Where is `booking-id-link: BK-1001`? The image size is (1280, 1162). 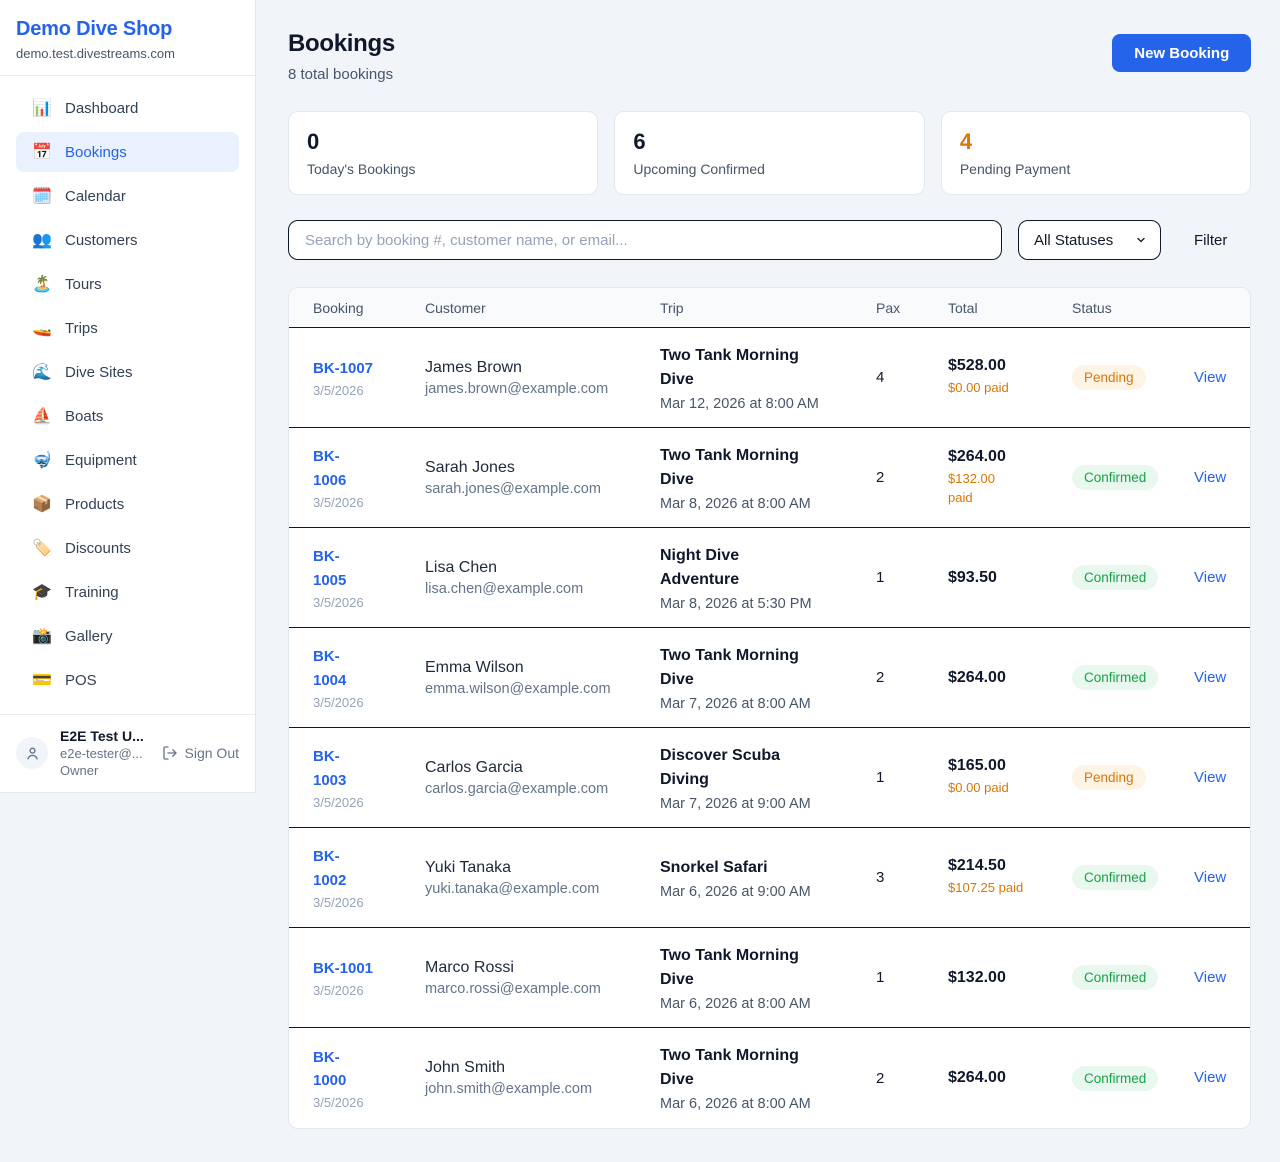
booking-id-link: BK-1001 is located at coordinates (343, 968).